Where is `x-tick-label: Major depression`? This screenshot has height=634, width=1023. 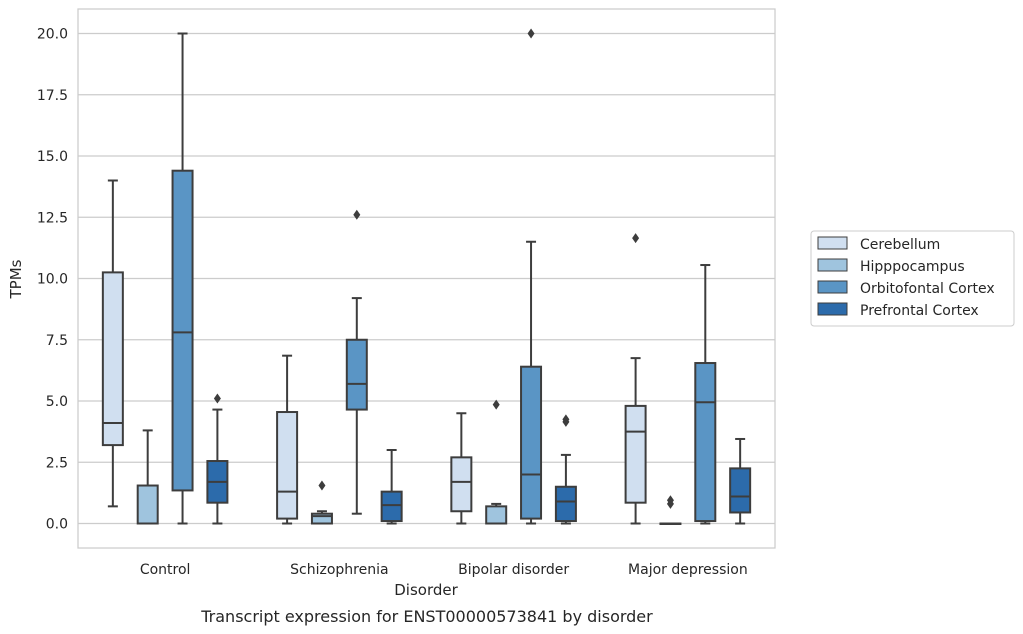
x-tick-label: Major depression is located at coordinates (688, 570).